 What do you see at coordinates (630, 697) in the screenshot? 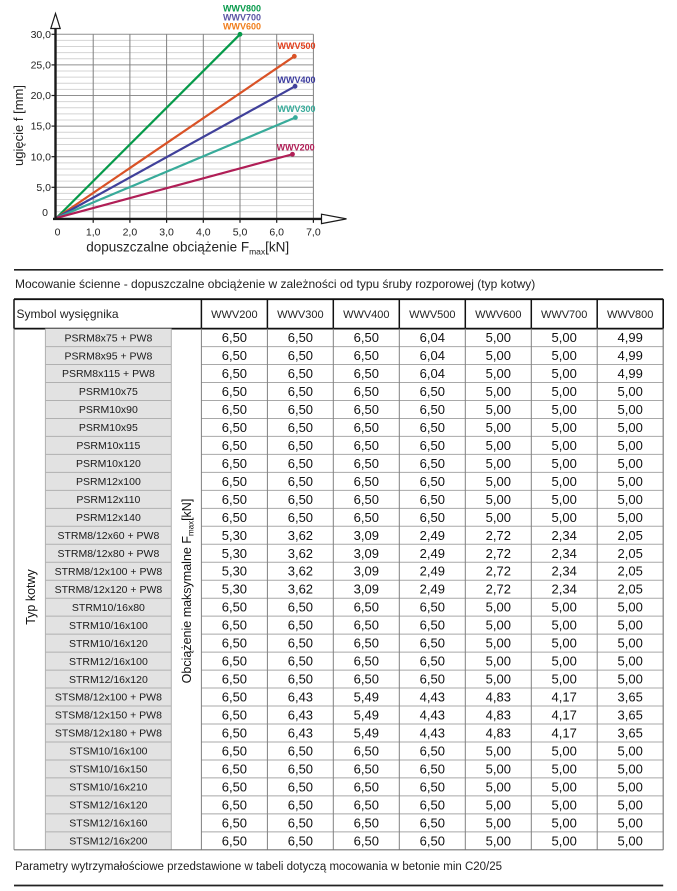
I see `svg-text: 3,65` at bounding box center [630, 697].